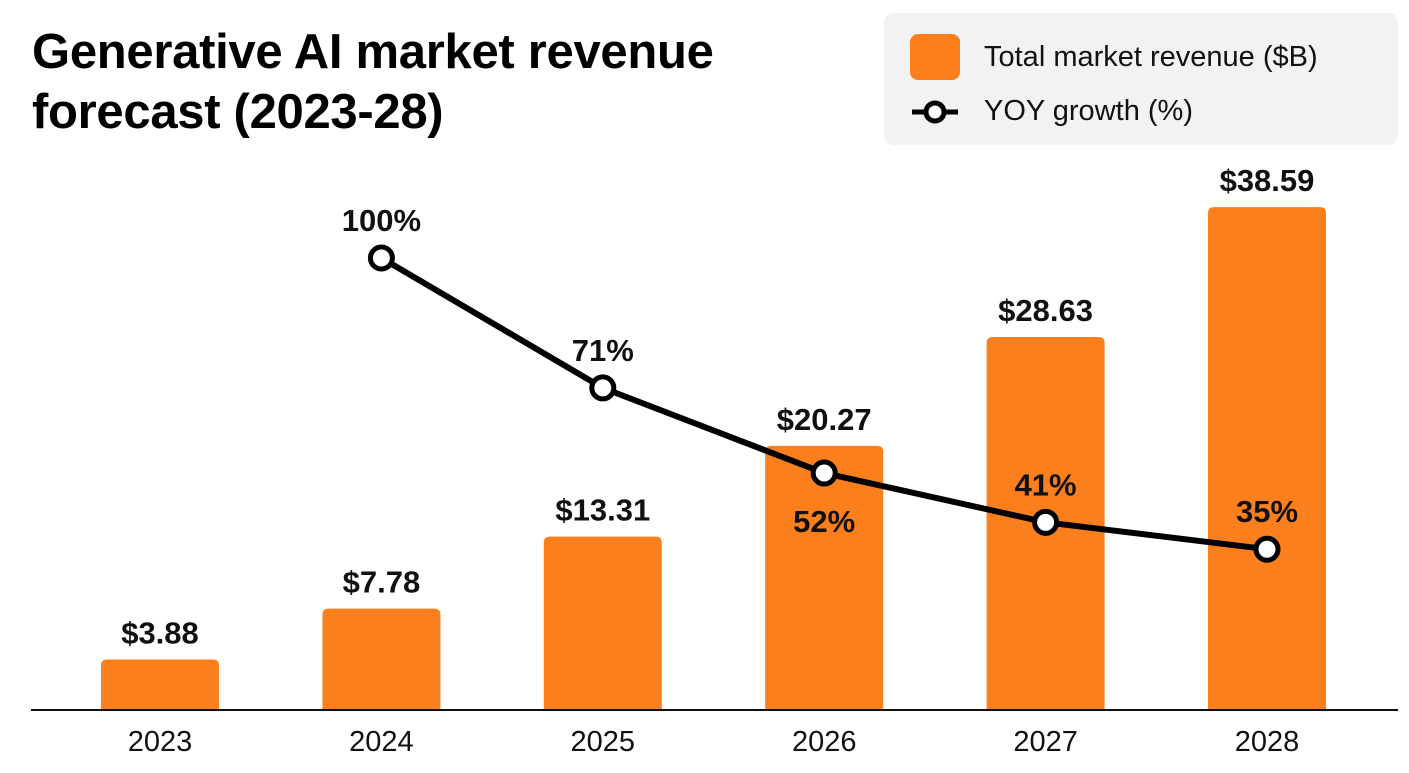 The image size is (1409, 773). I want to click on growth-point-2027, so click(1046, 522).